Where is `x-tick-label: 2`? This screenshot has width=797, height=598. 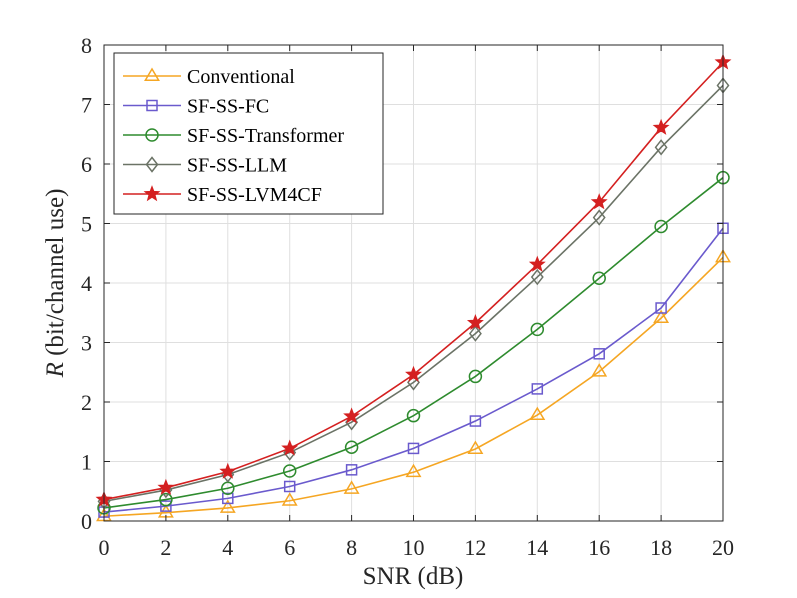
x-tick-label: 2 is located at coordinates (165, 547).